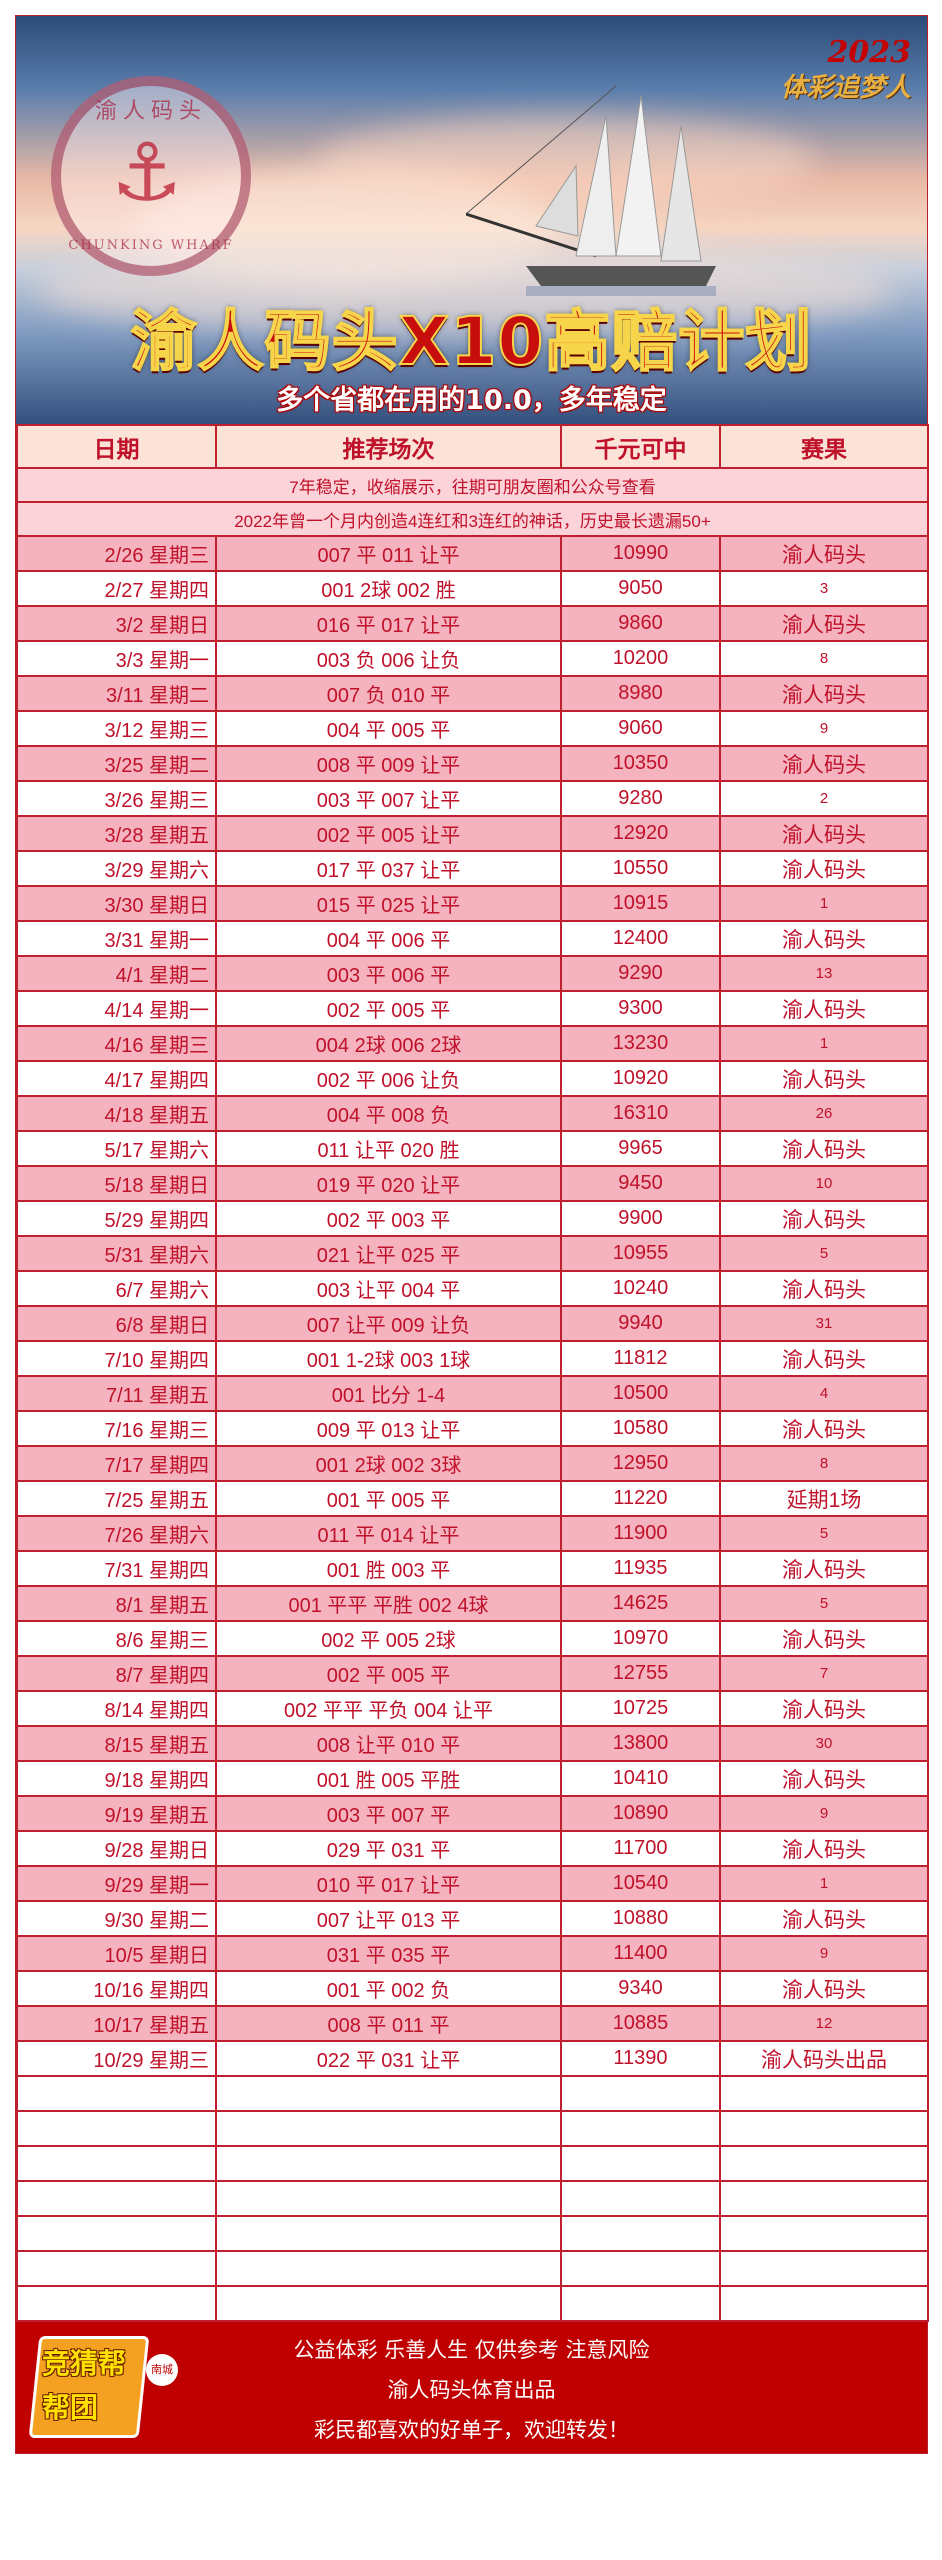 The height and width of the screenshot is (2560, 942). I want to click on table-row: 6/7 星期六 003 让平 004 平 10240 渝人码头, so click(472, 1288).